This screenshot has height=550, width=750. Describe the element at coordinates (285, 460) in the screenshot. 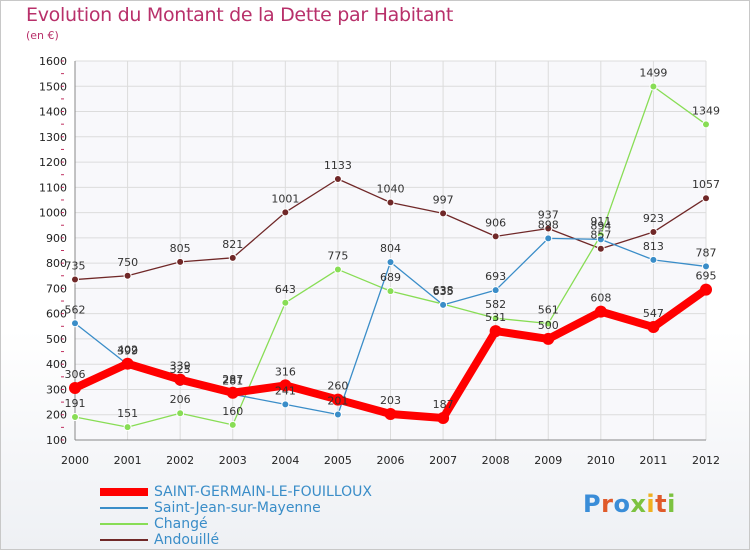

I see `x-tick-label: 2004` at that location.